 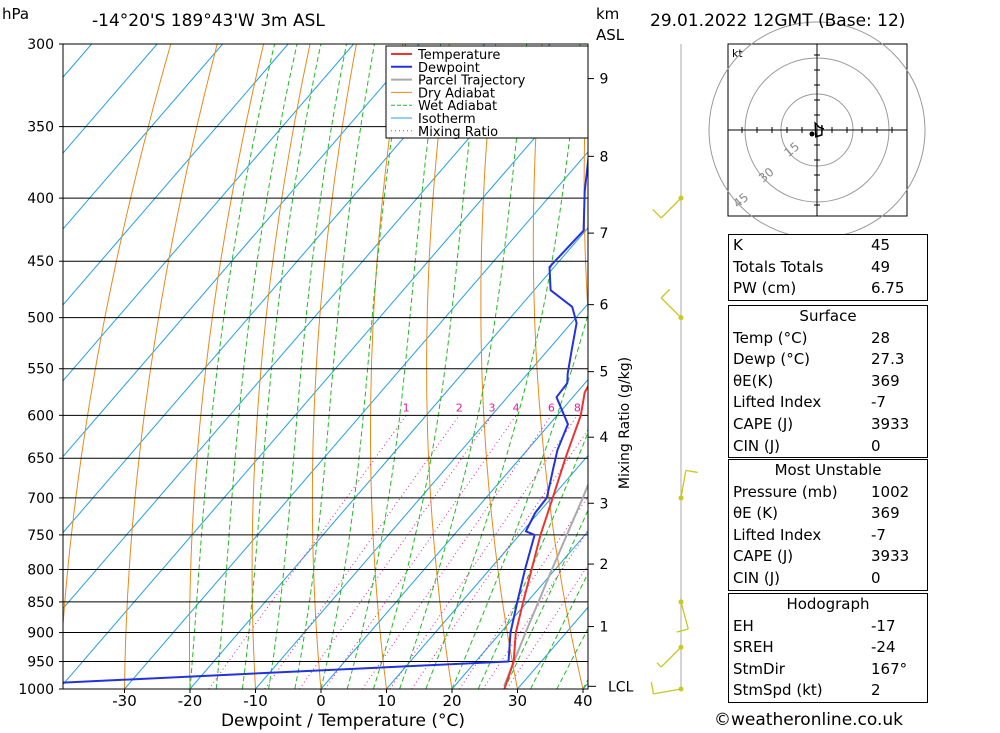 I want to click on pressure-tick-label: 350, so click(x=40, y=128).